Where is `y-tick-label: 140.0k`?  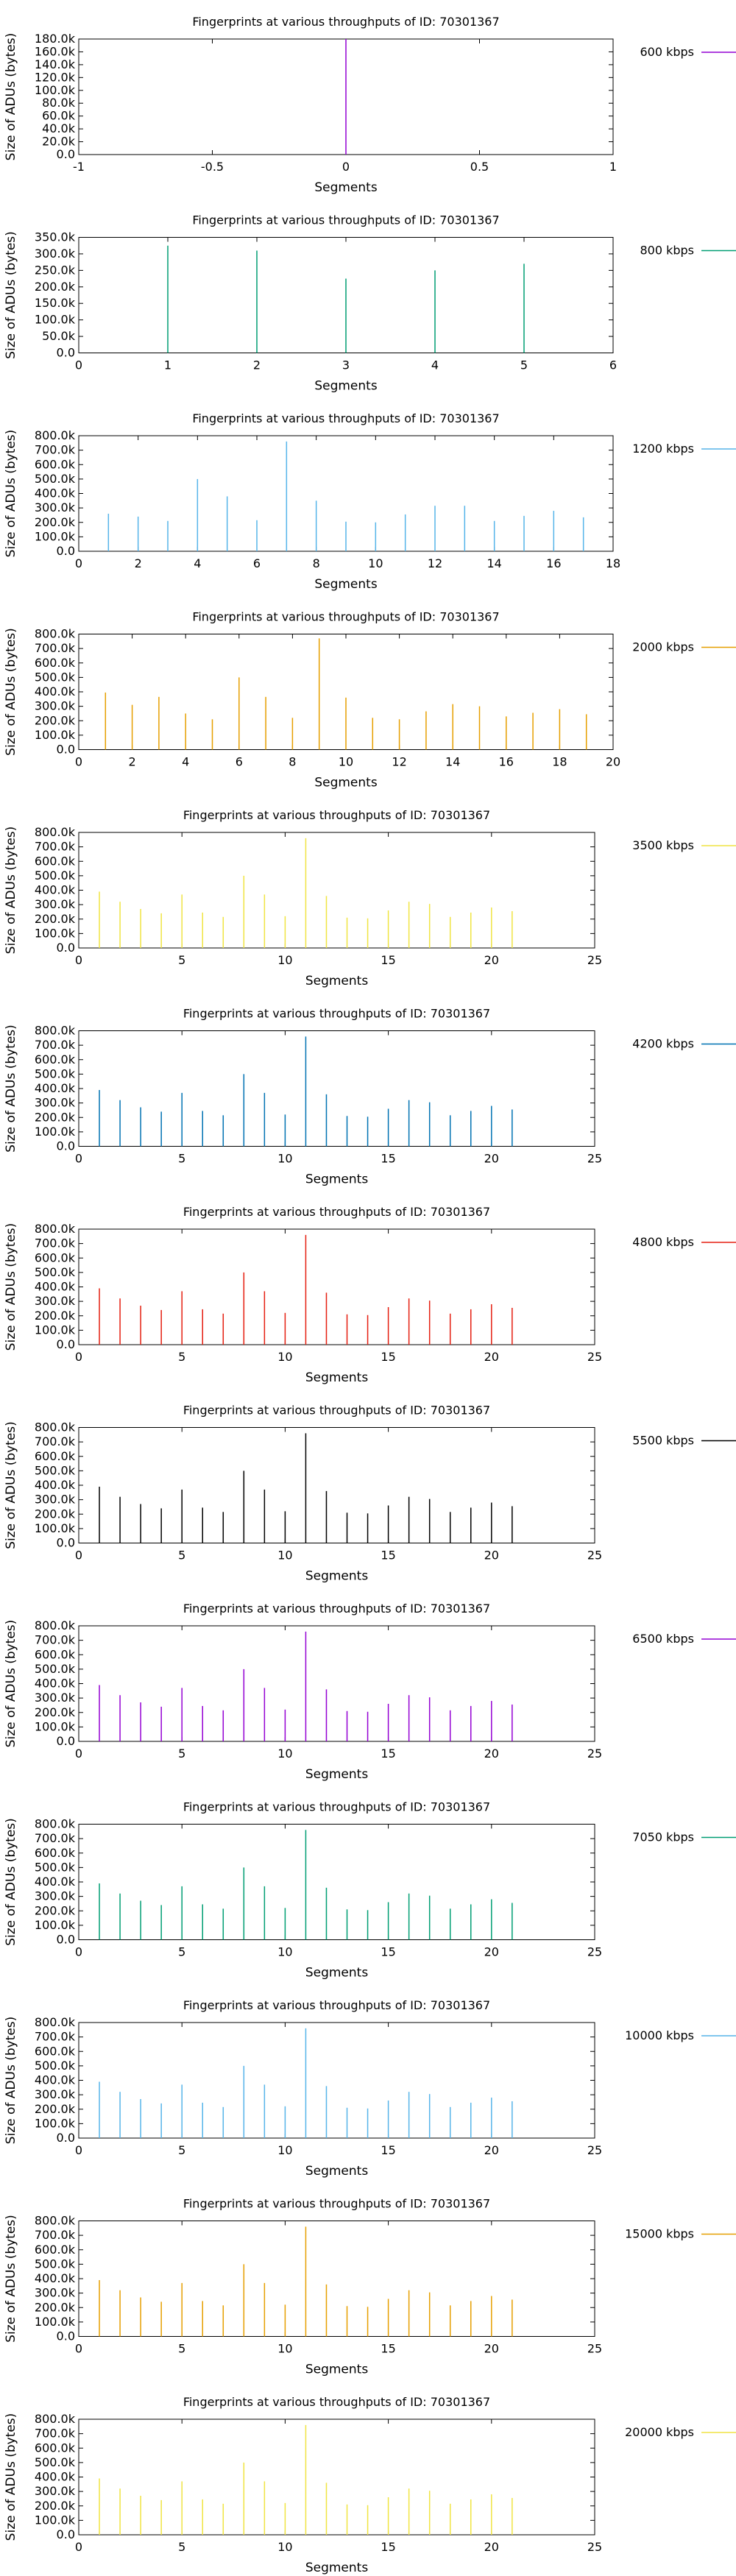
y-tick-label: 140.0k is located at coordinates (55, 64).